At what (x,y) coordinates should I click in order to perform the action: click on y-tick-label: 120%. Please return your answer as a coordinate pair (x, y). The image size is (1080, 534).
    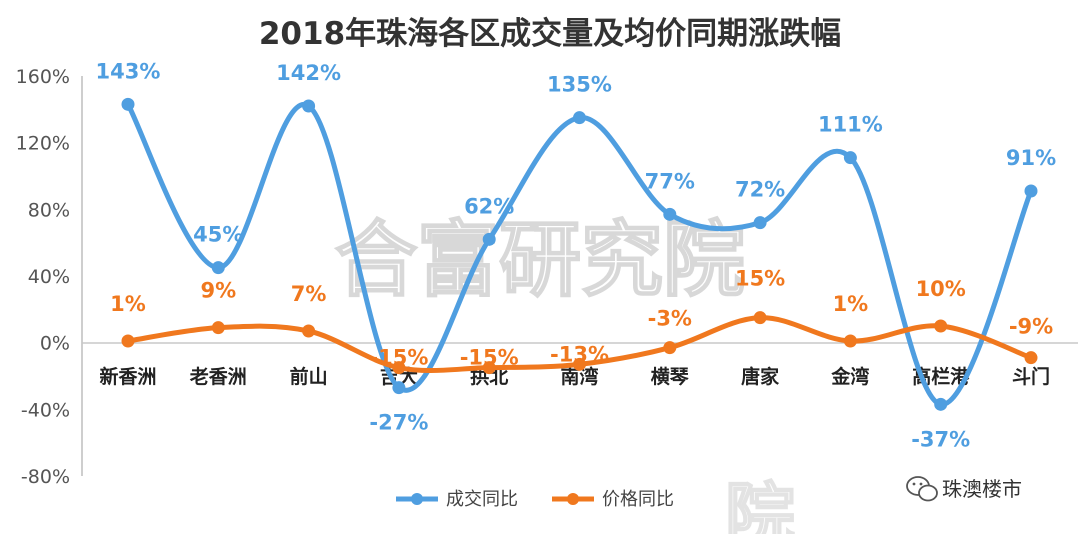
    Looking at the image, I should click on (43, 144).